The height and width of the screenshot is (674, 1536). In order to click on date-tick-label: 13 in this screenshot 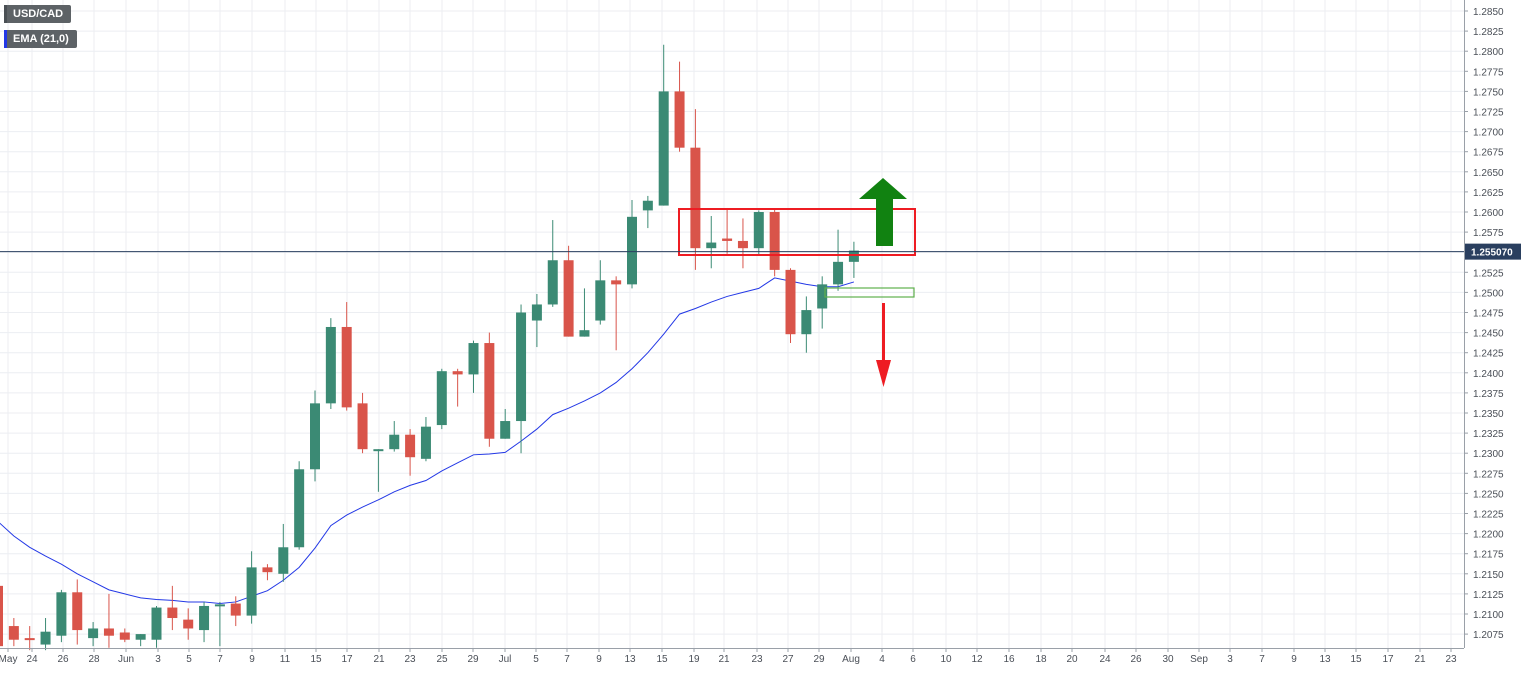, I will do `click(1325, 659)`.